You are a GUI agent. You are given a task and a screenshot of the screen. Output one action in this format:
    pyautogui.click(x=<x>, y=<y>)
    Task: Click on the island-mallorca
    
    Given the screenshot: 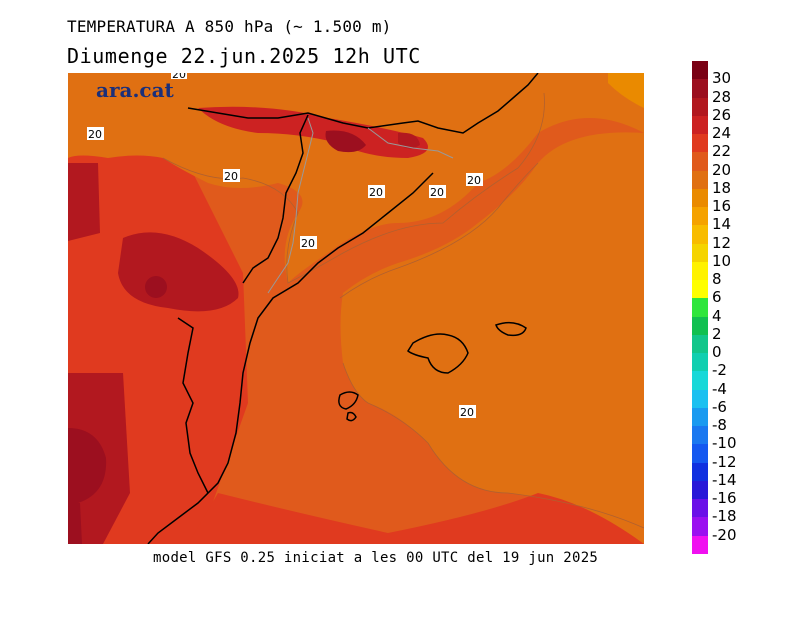 What is the action you would take?
    pyautogui.click(x=438, y=353)
    